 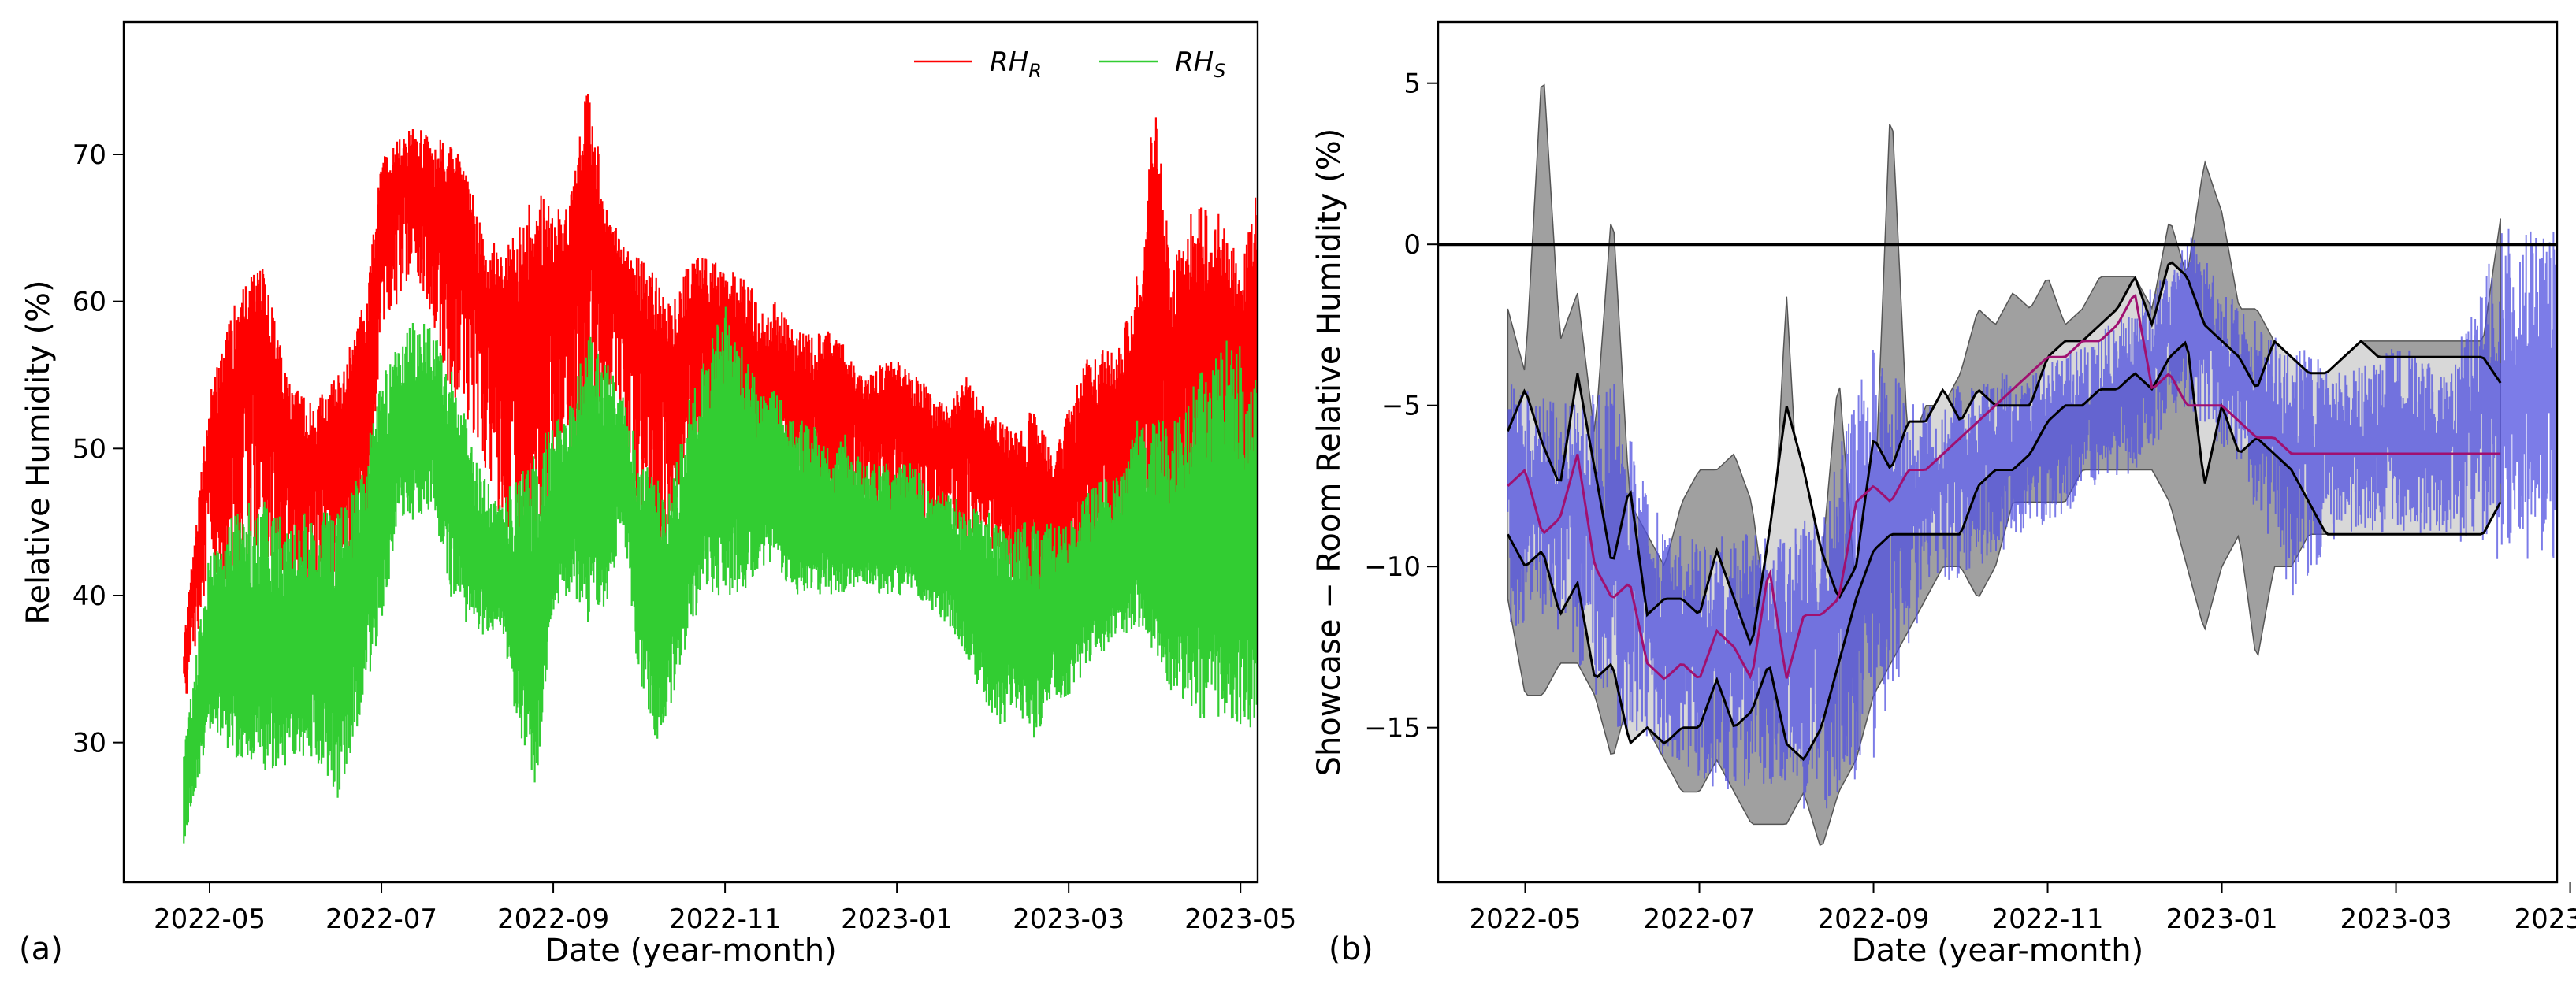 What do you see at coordinates (1412, 84) in the screenshot?
I see `y-tick-label: 5` at bounding box center [1412, 84].